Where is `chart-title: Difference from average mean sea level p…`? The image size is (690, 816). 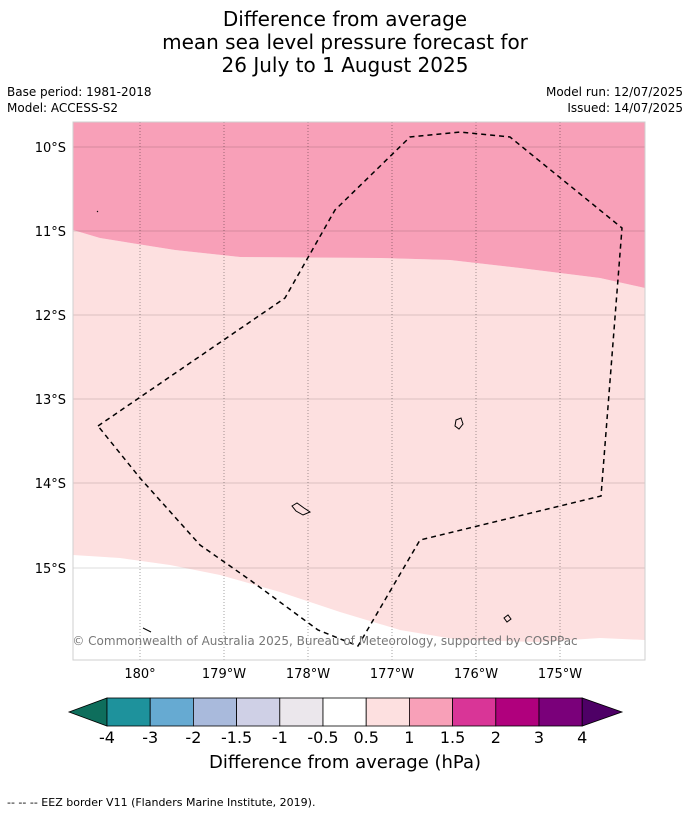 chart-title: Difference from average mean sea level p… is located at coordinates (345, 42).